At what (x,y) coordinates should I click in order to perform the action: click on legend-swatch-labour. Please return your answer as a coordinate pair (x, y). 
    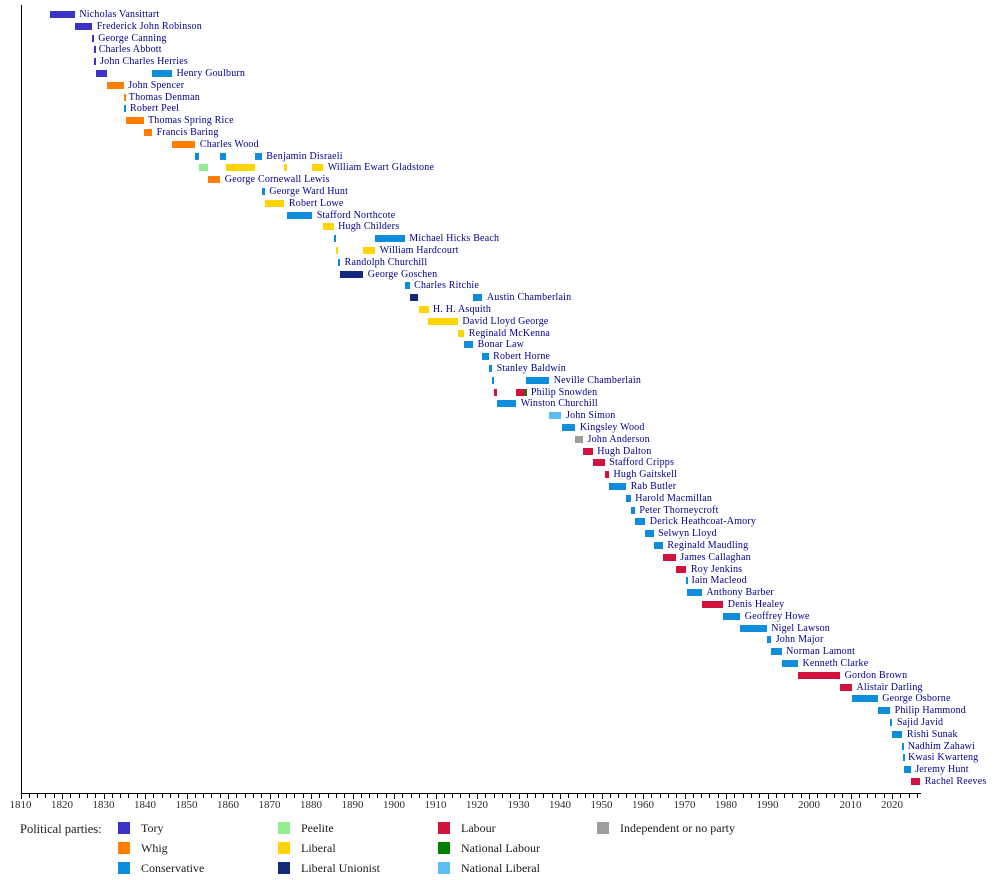
    Looking at the image, I should click on (444, 828).